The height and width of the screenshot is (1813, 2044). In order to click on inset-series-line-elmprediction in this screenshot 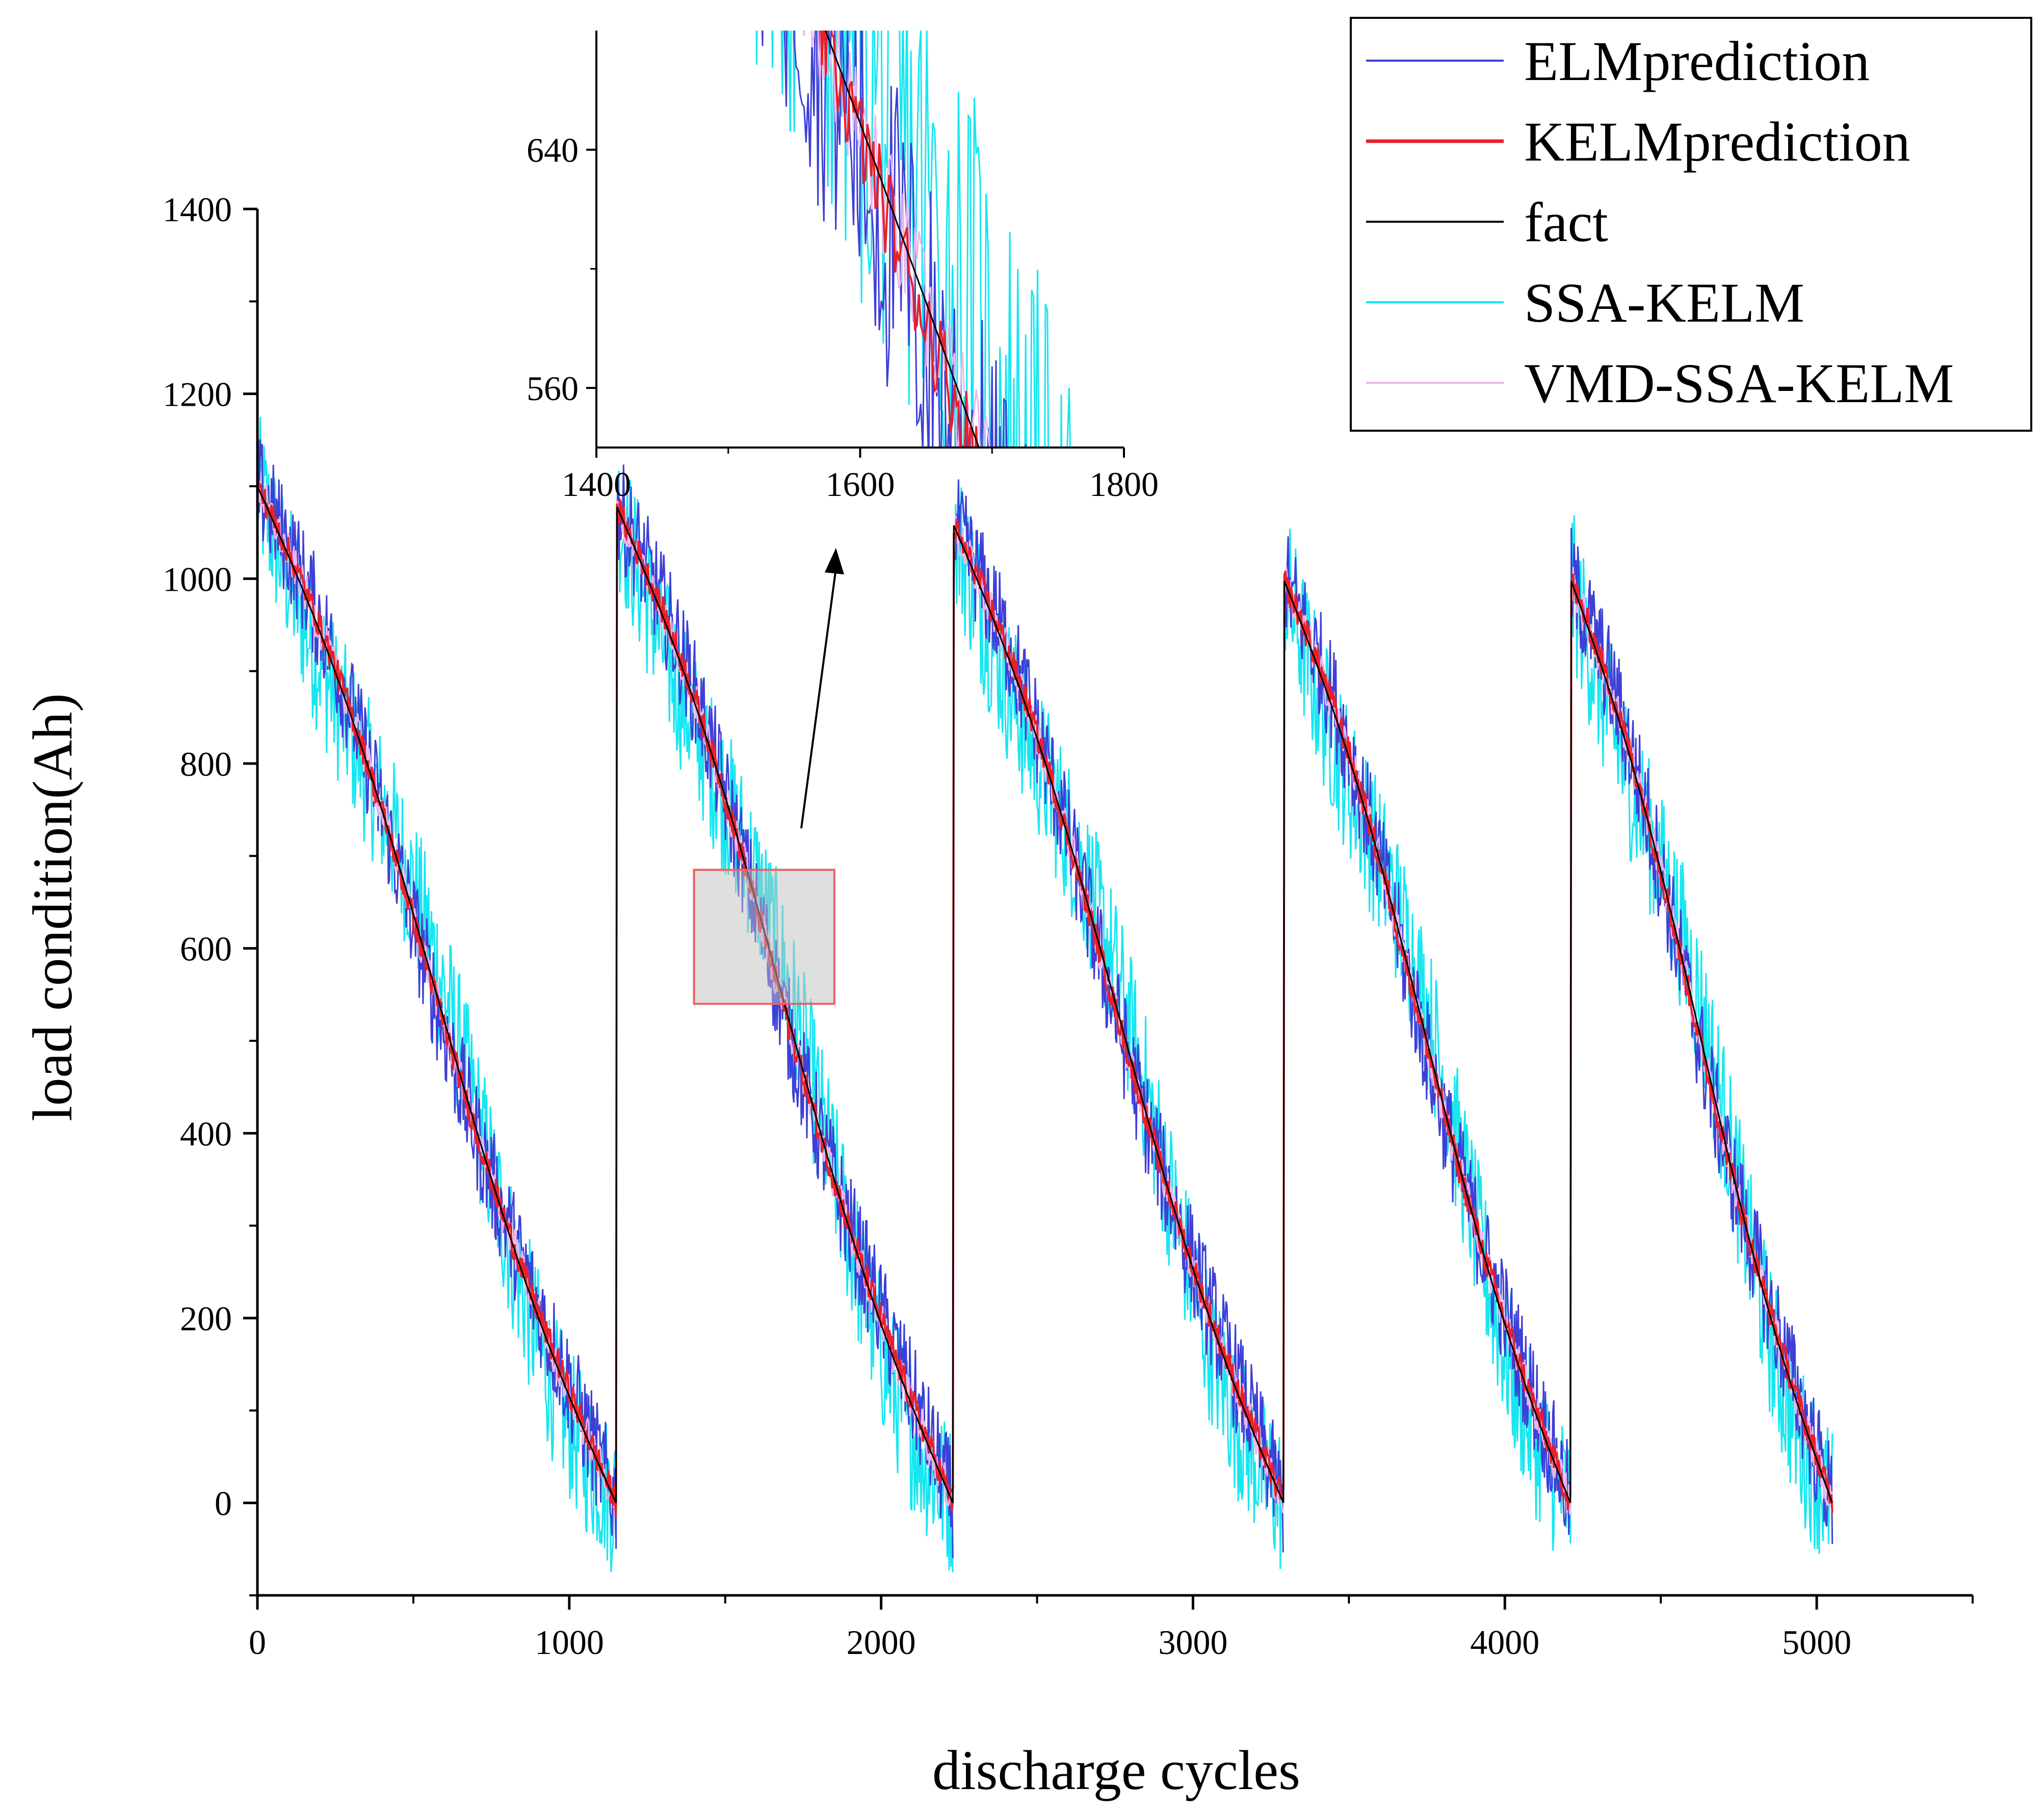, I will do `click(894, 240)`.